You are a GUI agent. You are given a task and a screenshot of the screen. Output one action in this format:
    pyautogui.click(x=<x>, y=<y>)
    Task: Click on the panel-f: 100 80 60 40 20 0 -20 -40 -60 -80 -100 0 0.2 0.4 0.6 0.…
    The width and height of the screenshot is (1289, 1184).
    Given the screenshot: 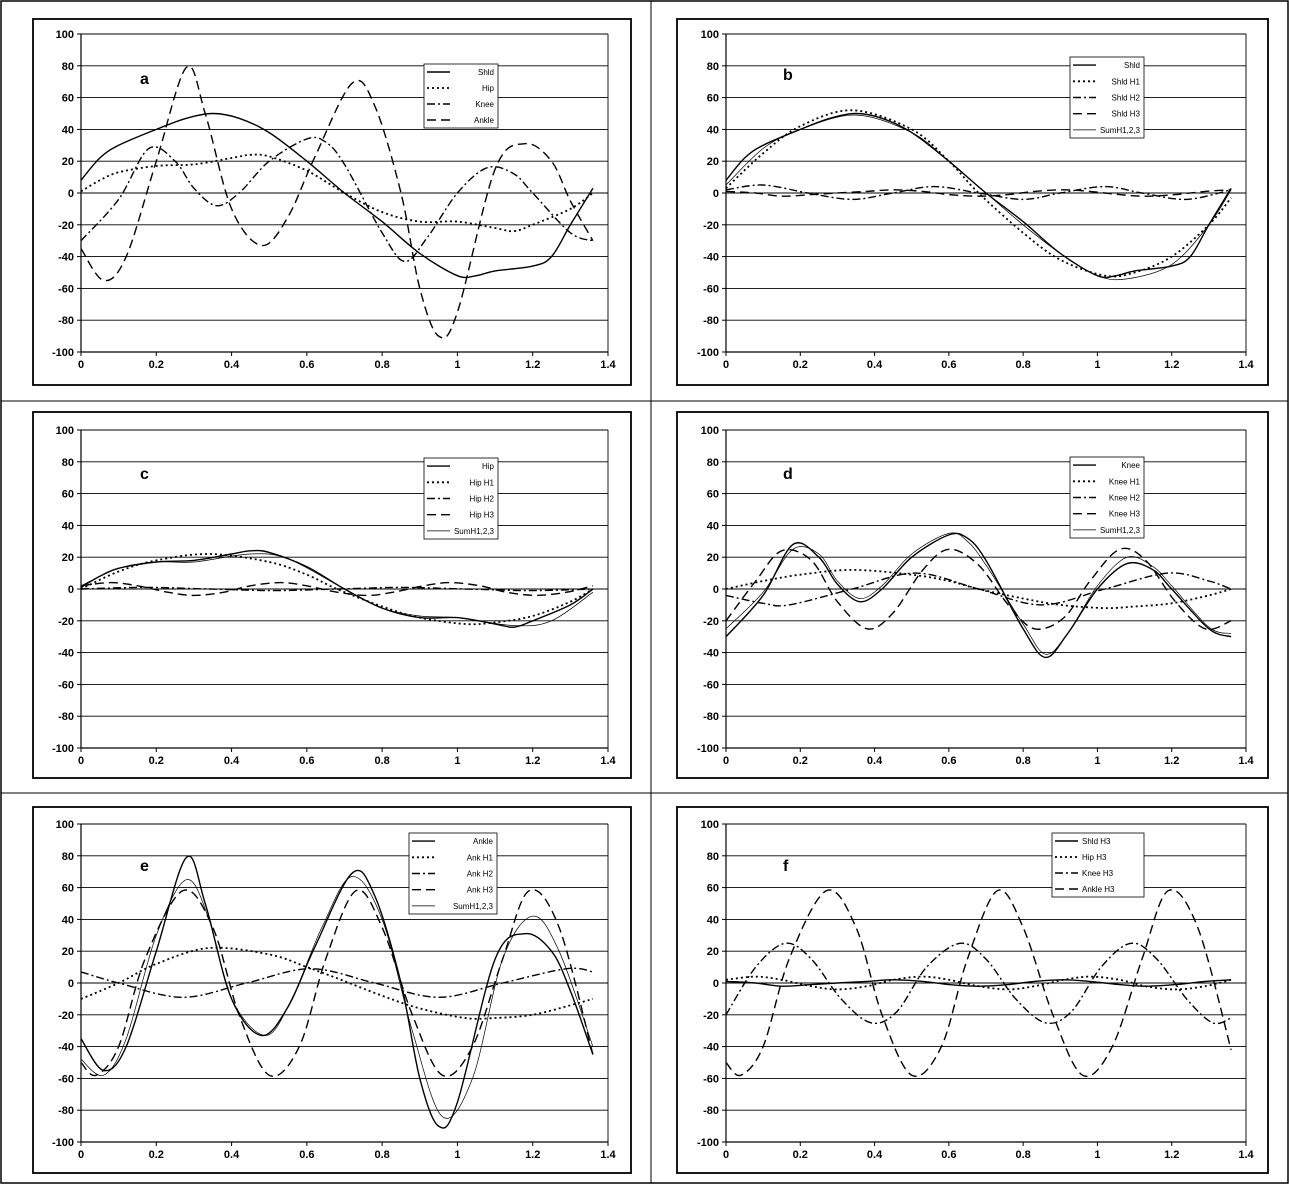 What is the action you would take?
    pyautogui.click(x=972, y=990)
    